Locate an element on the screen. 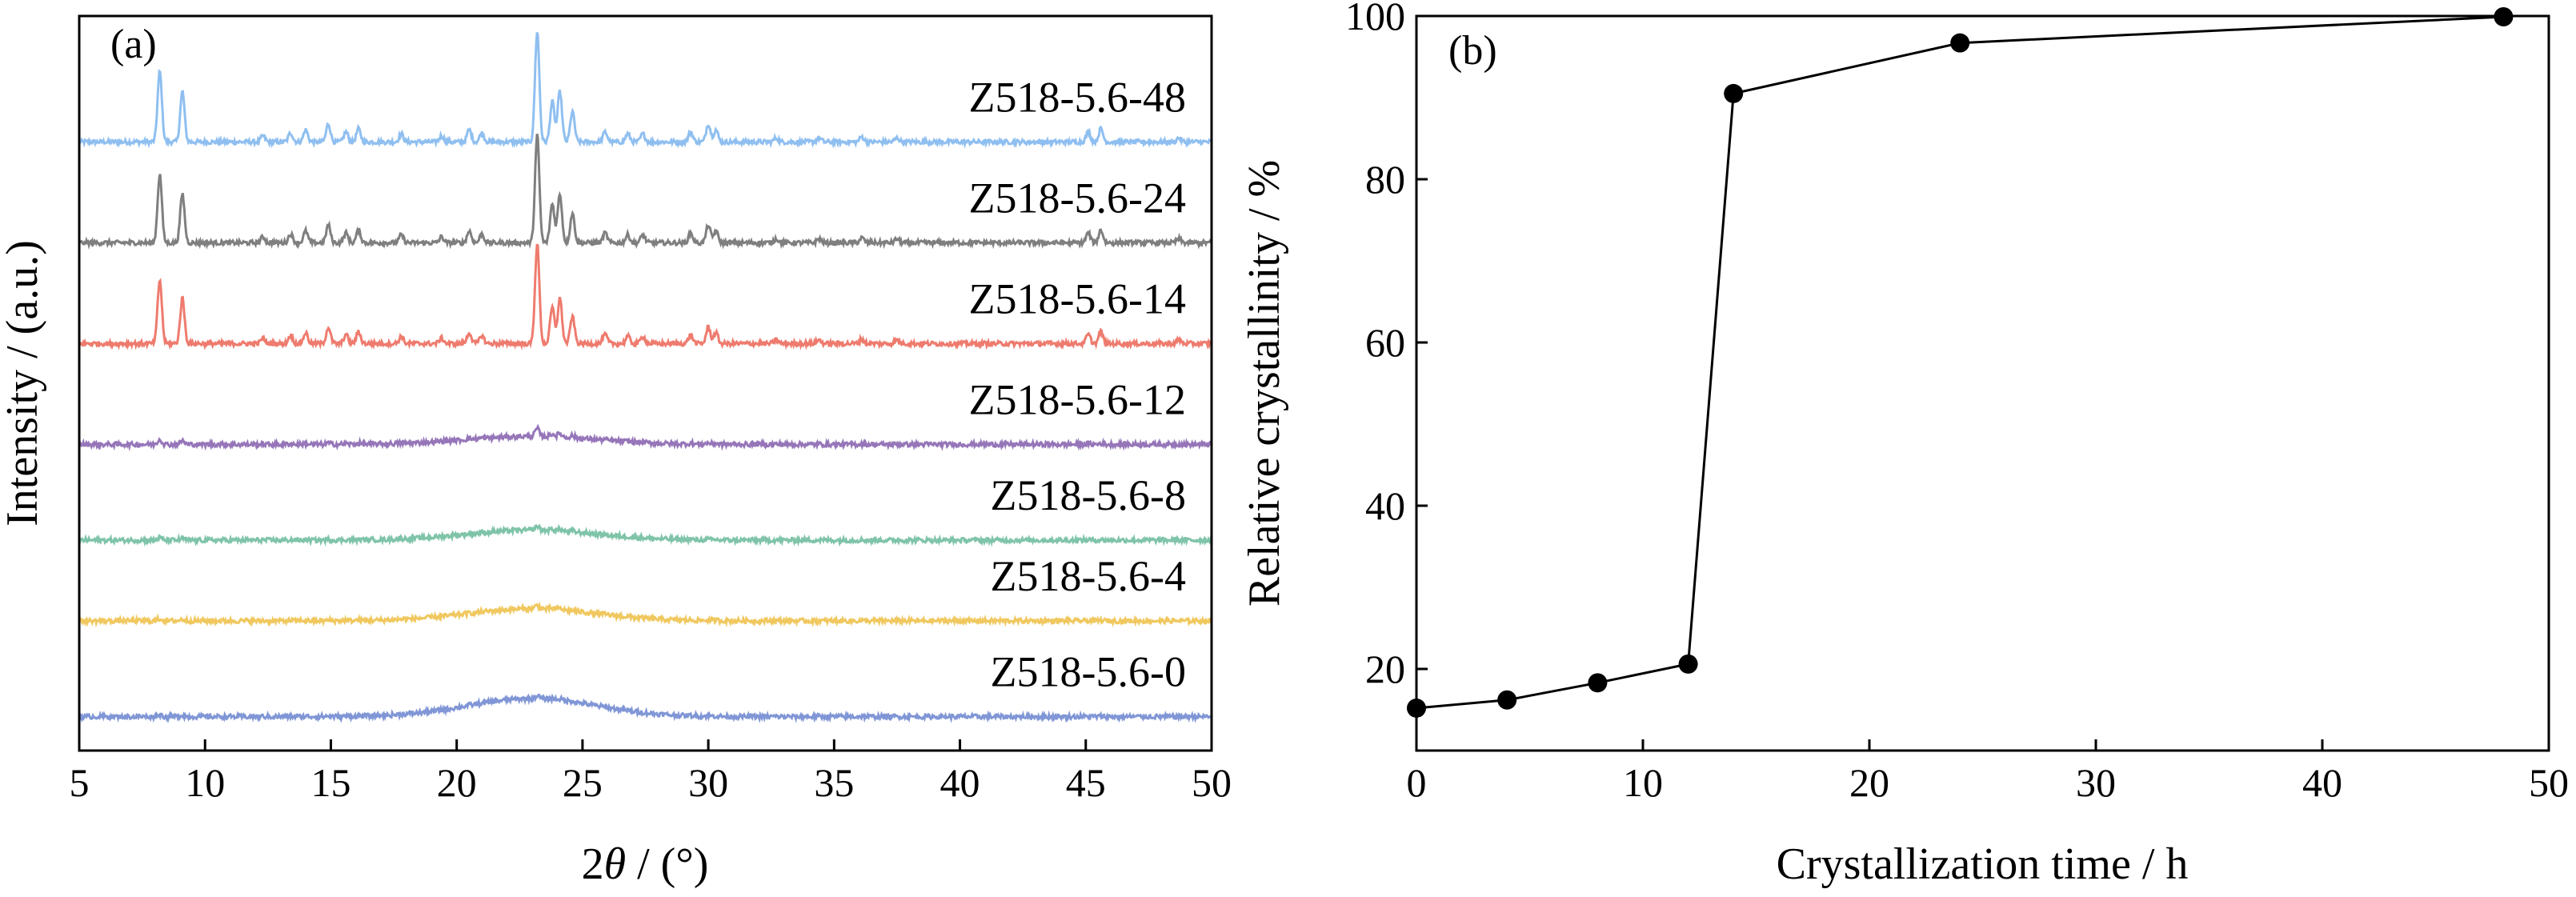  xrd-series-label: Z518-5.6-0 is located at coordinates (1088, 672).